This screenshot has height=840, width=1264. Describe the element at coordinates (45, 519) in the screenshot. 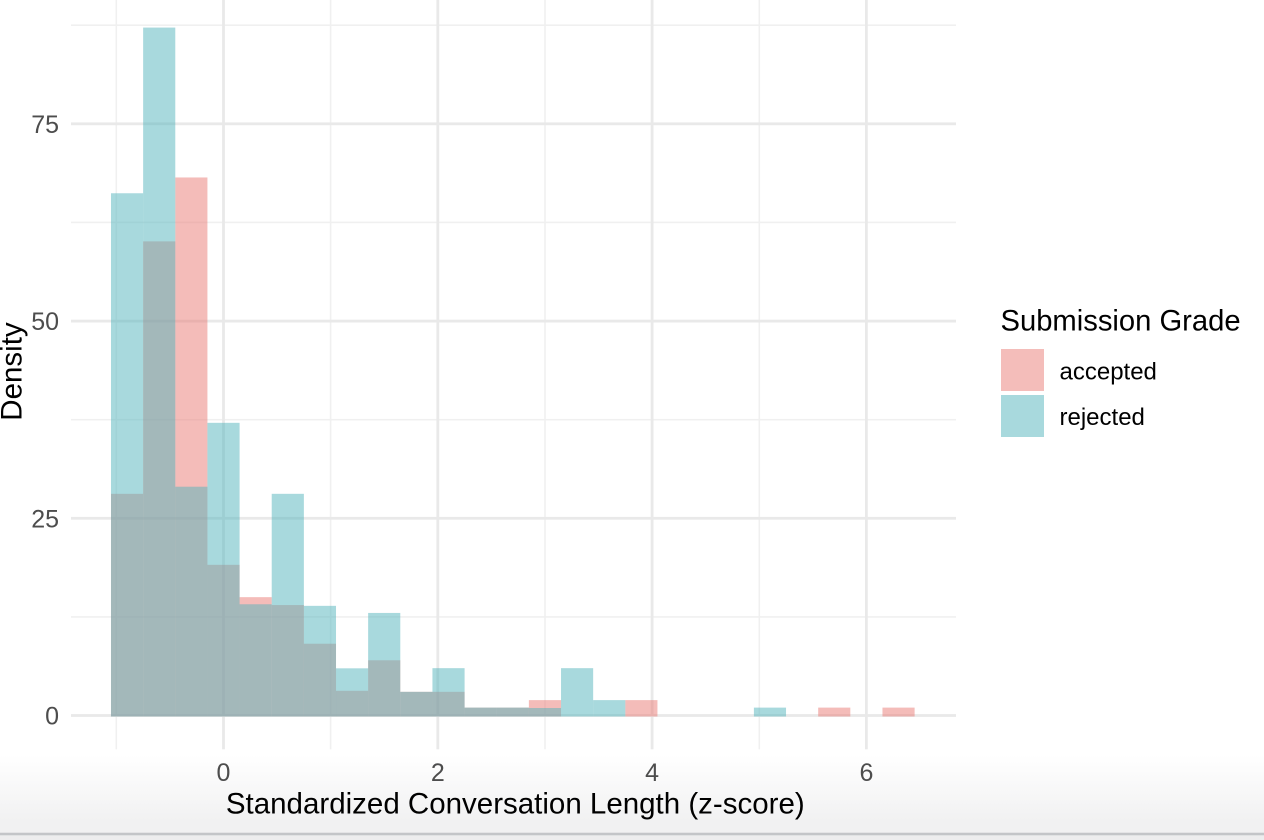

I see `svg-text: 25` at that location.